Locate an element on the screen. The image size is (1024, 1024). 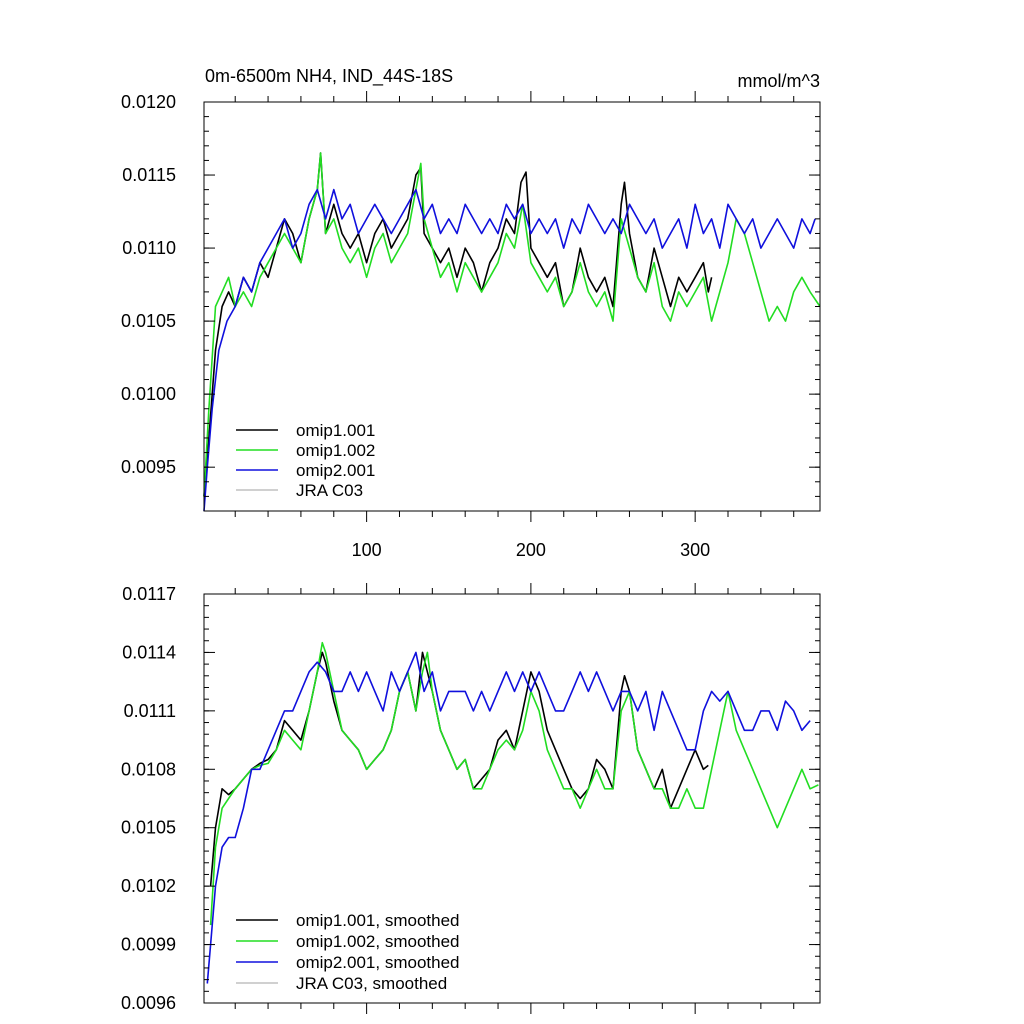
legend-label: omip1.002 is located at coordinates (335, 450).